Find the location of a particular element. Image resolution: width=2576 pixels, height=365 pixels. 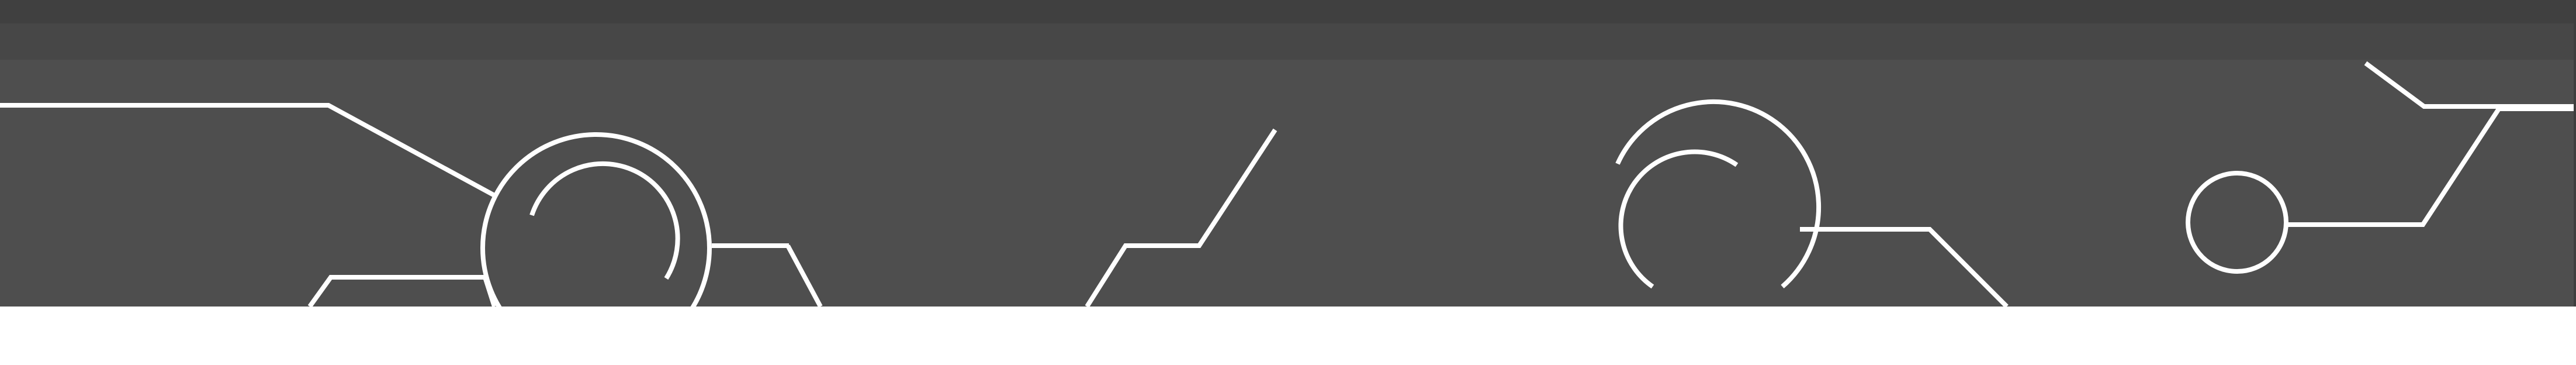

inner-arc-left is located at coordinates (604, 221).